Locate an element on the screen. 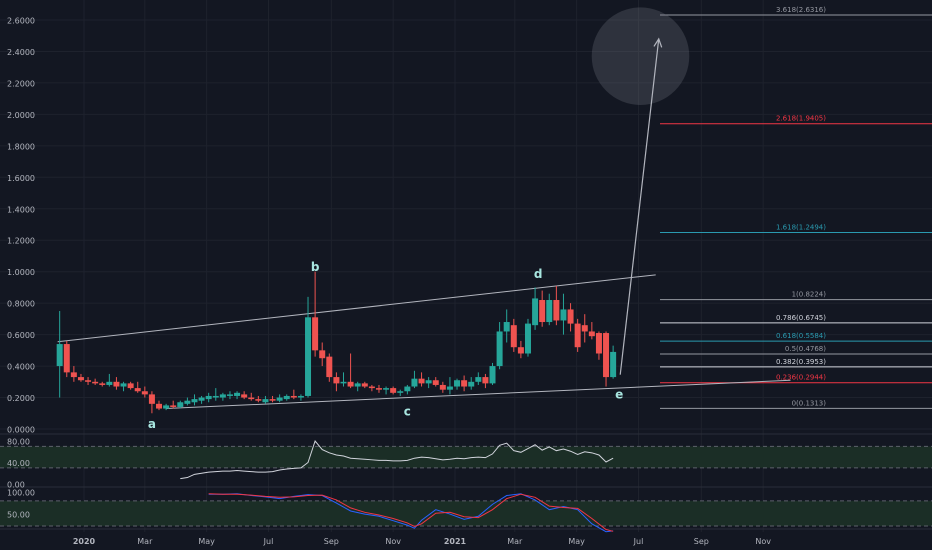  stoch-pane: 100.00 50.00 is located at coordinates (466, 511).